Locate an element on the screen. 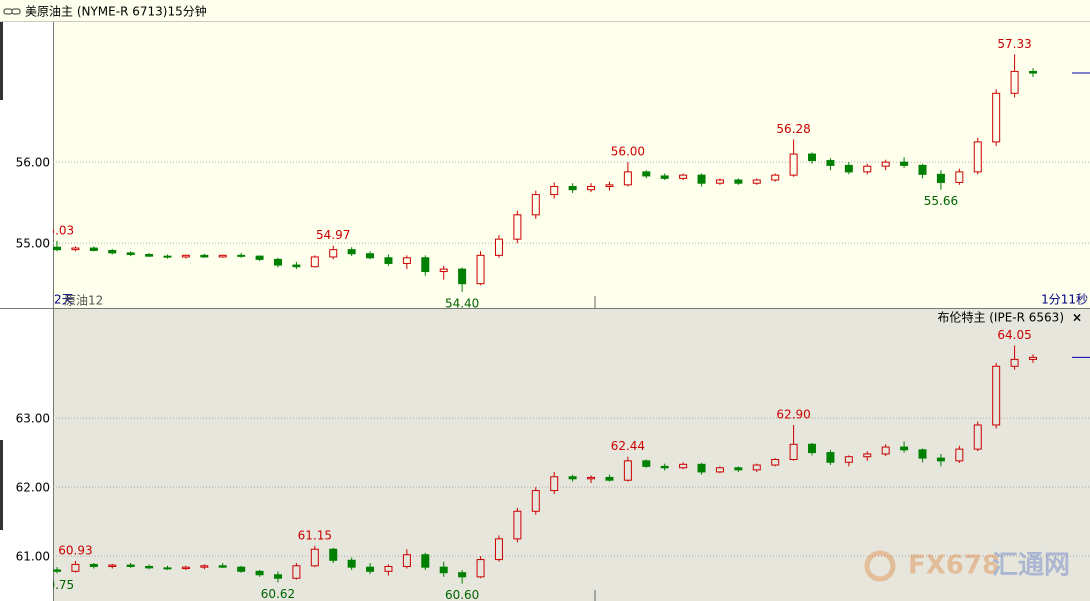  price-annotation: 55.66 is located at coordinates (941, 201).